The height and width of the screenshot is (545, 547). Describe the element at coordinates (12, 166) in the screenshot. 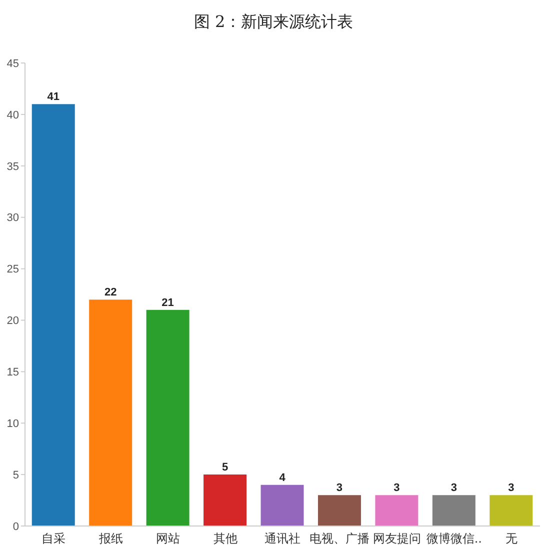

I see `y-tick-label: 35` at that location.